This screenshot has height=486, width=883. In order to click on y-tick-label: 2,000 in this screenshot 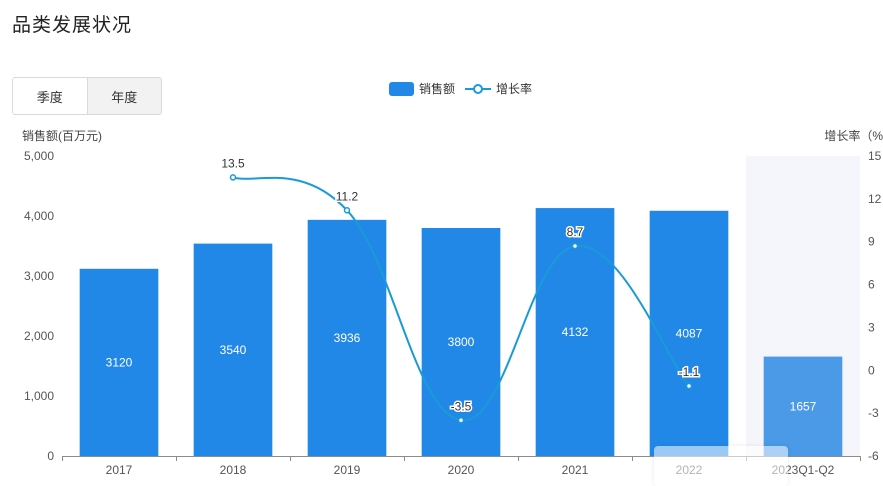, I will do `click(39, 336)`.